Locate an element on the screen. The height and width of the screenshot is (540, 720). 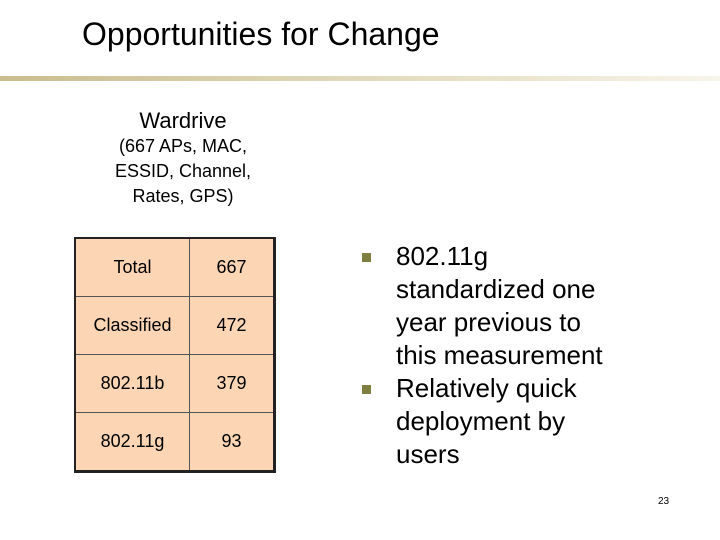
table-cell: Classified is located at coordinates (132, 325).